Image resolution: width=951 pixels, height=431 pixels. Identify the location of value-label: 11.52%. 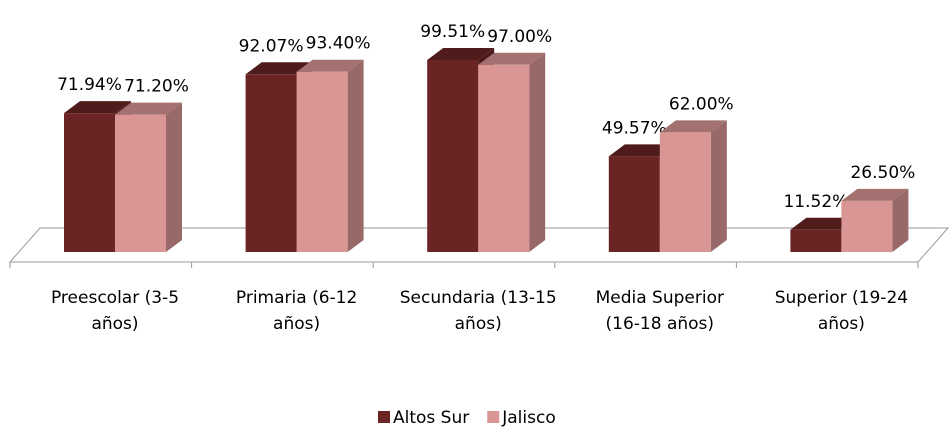
(815, 202).